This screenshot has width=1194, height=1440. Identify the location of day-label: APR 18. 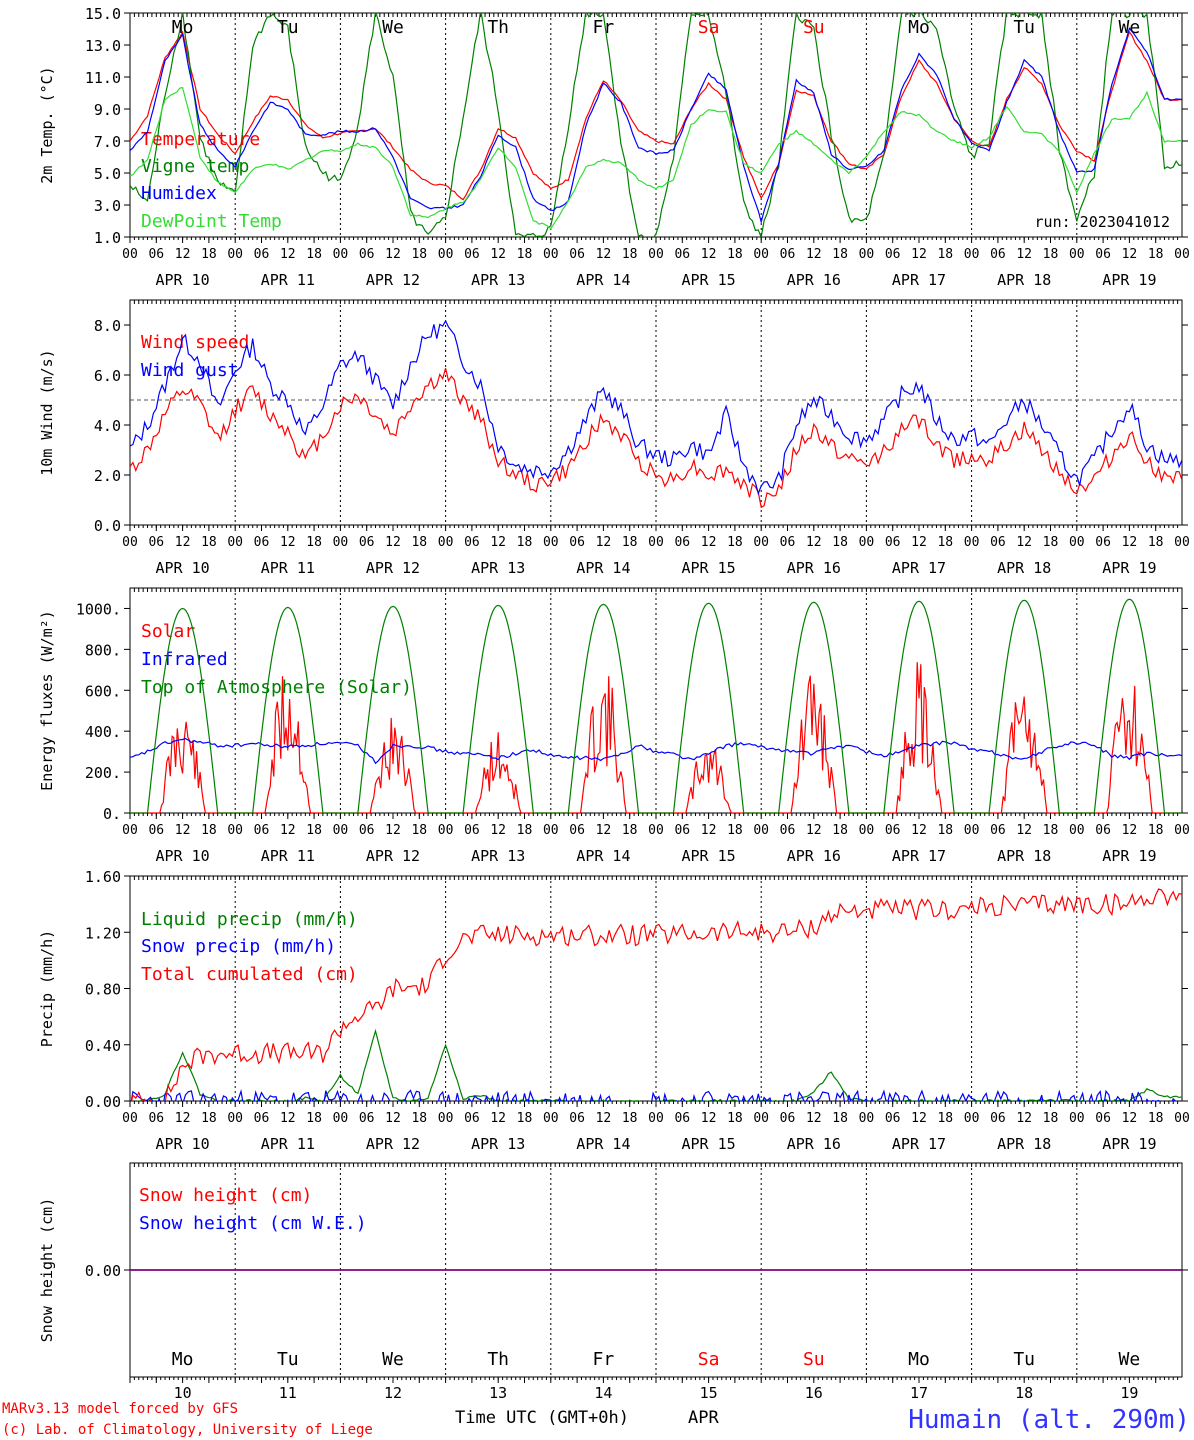
(1024, 280).